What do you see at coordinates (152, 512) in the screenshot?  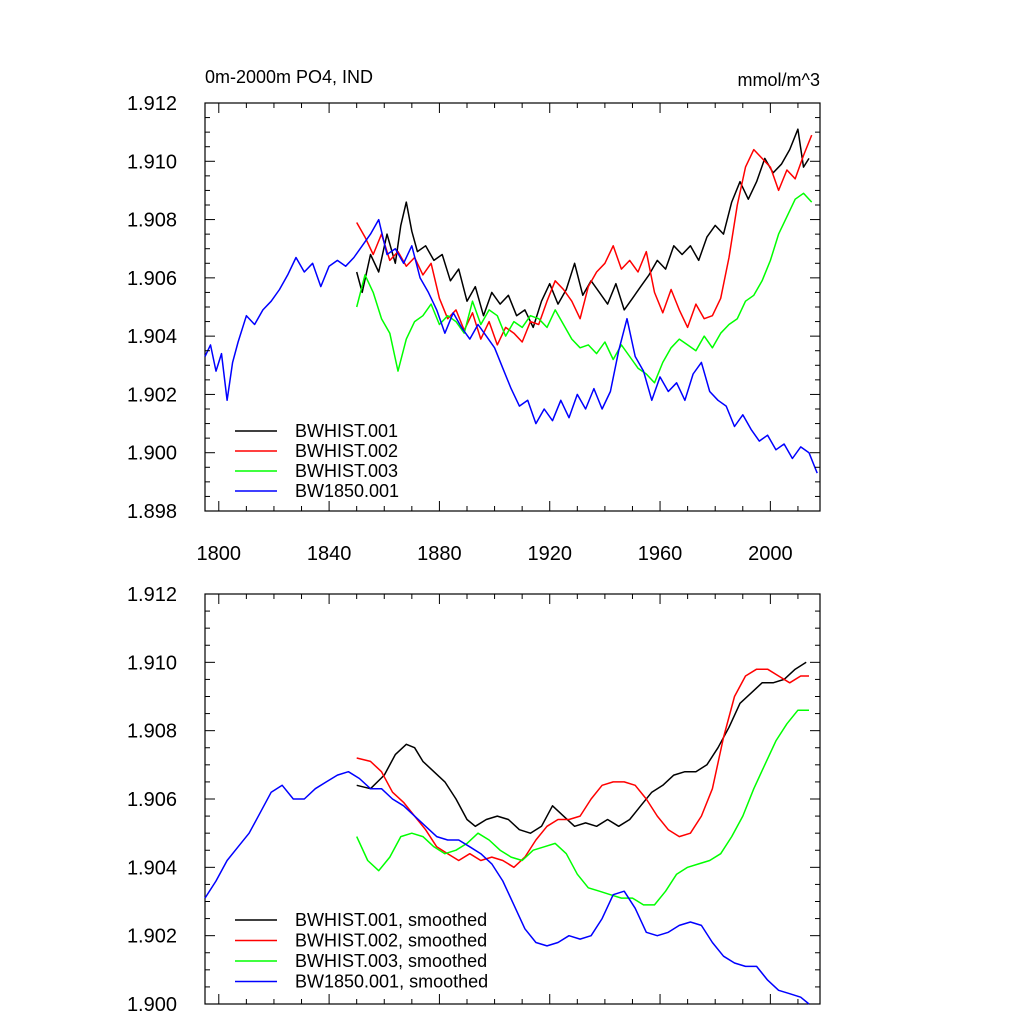 I see `y-tick-label: 1.898` at bounding box center [152, 512].